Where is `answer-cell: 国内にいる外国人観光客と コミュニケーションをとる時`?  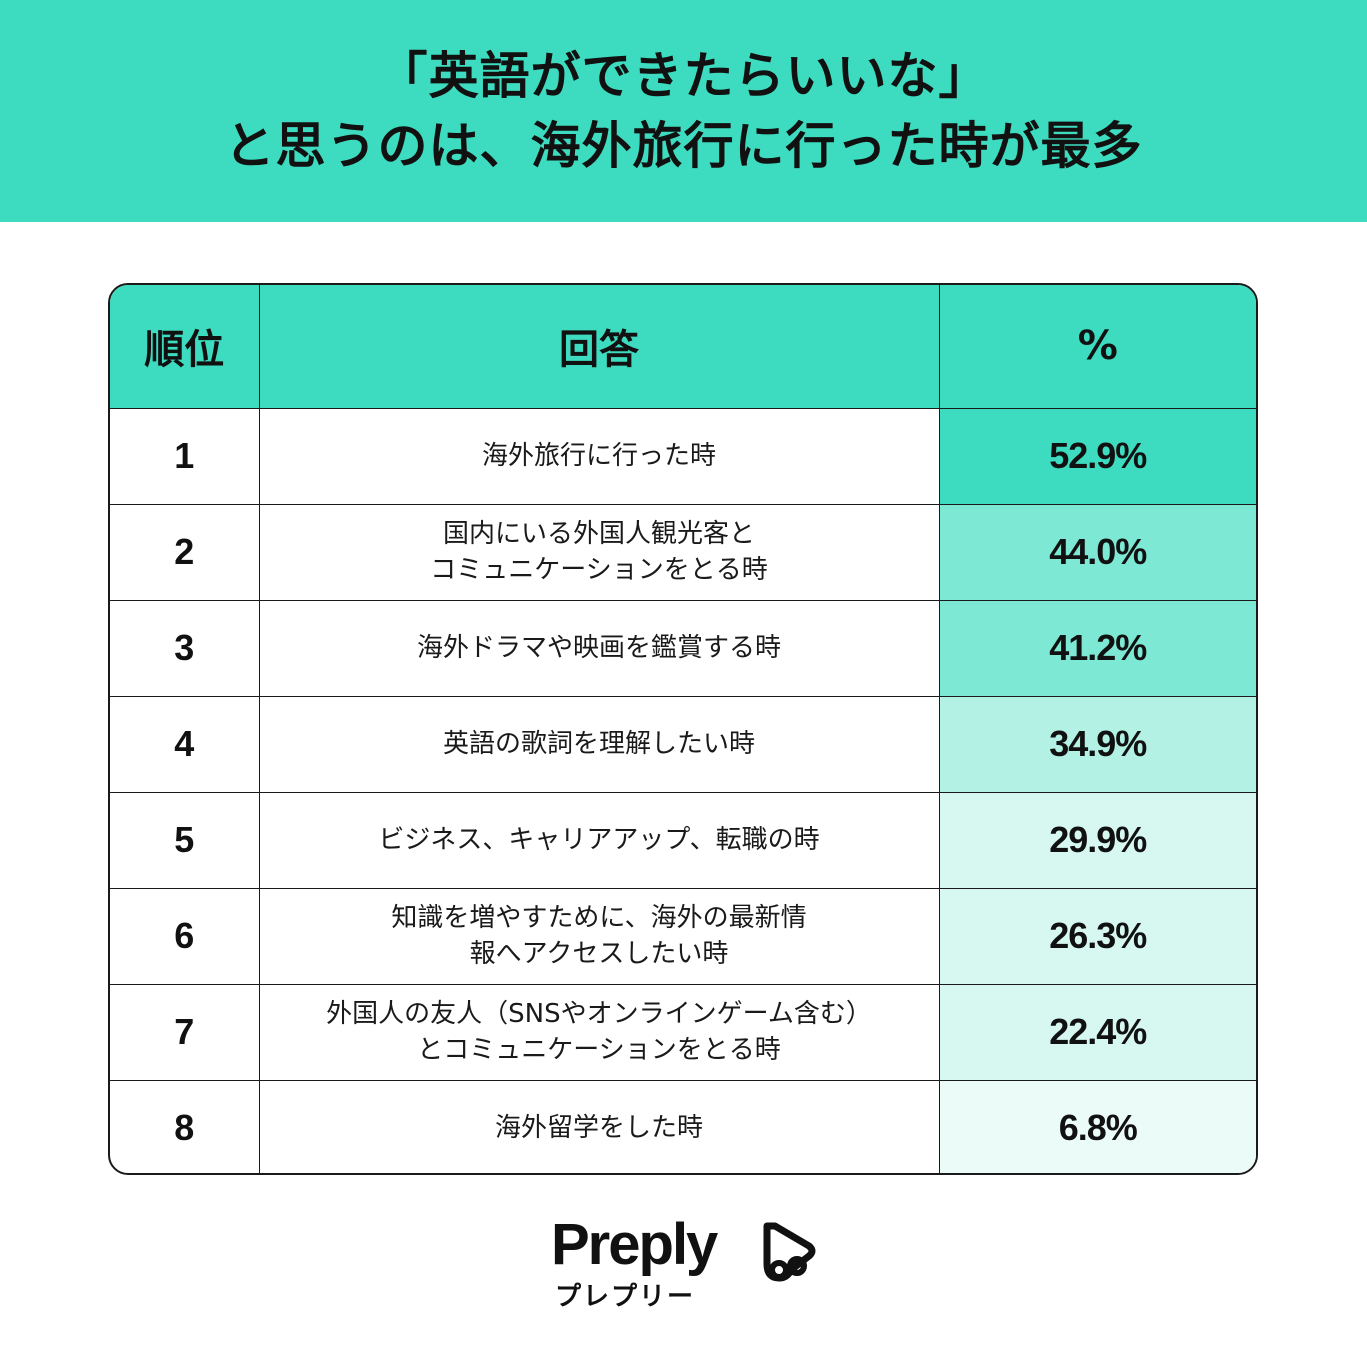
answer-cell: 国内にいる外国人観光客と コミュニケーションをとる時 is located at coordinates (599, 552).